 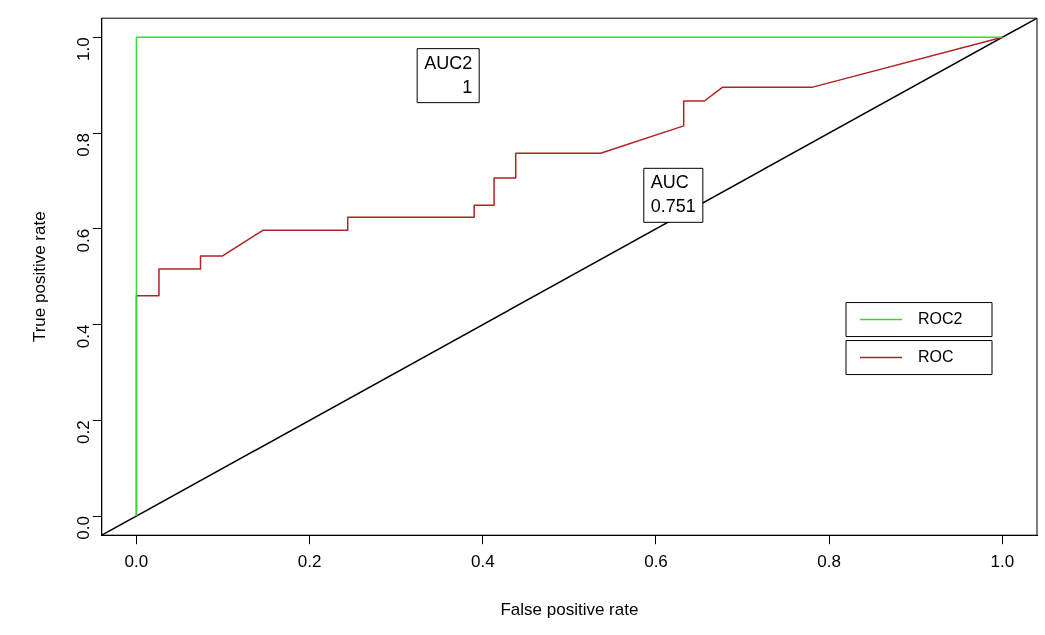 I want to click on x-tick-label: 0.2, so click(x=309, y=562).